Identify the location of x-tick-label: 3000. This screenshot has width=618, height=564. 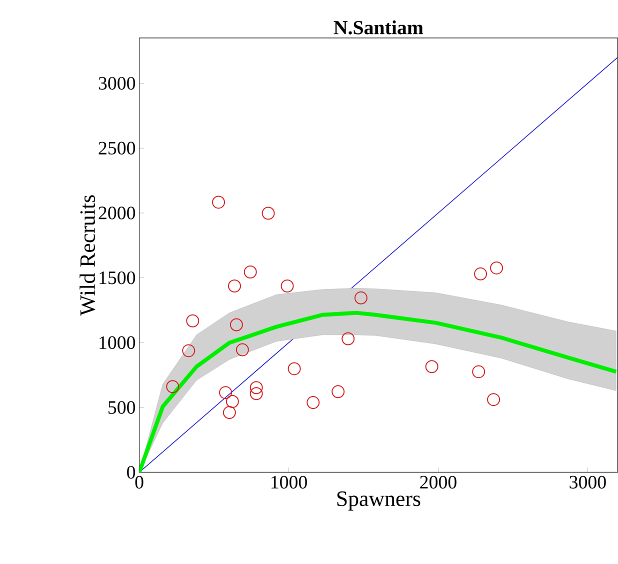
(588, 482).